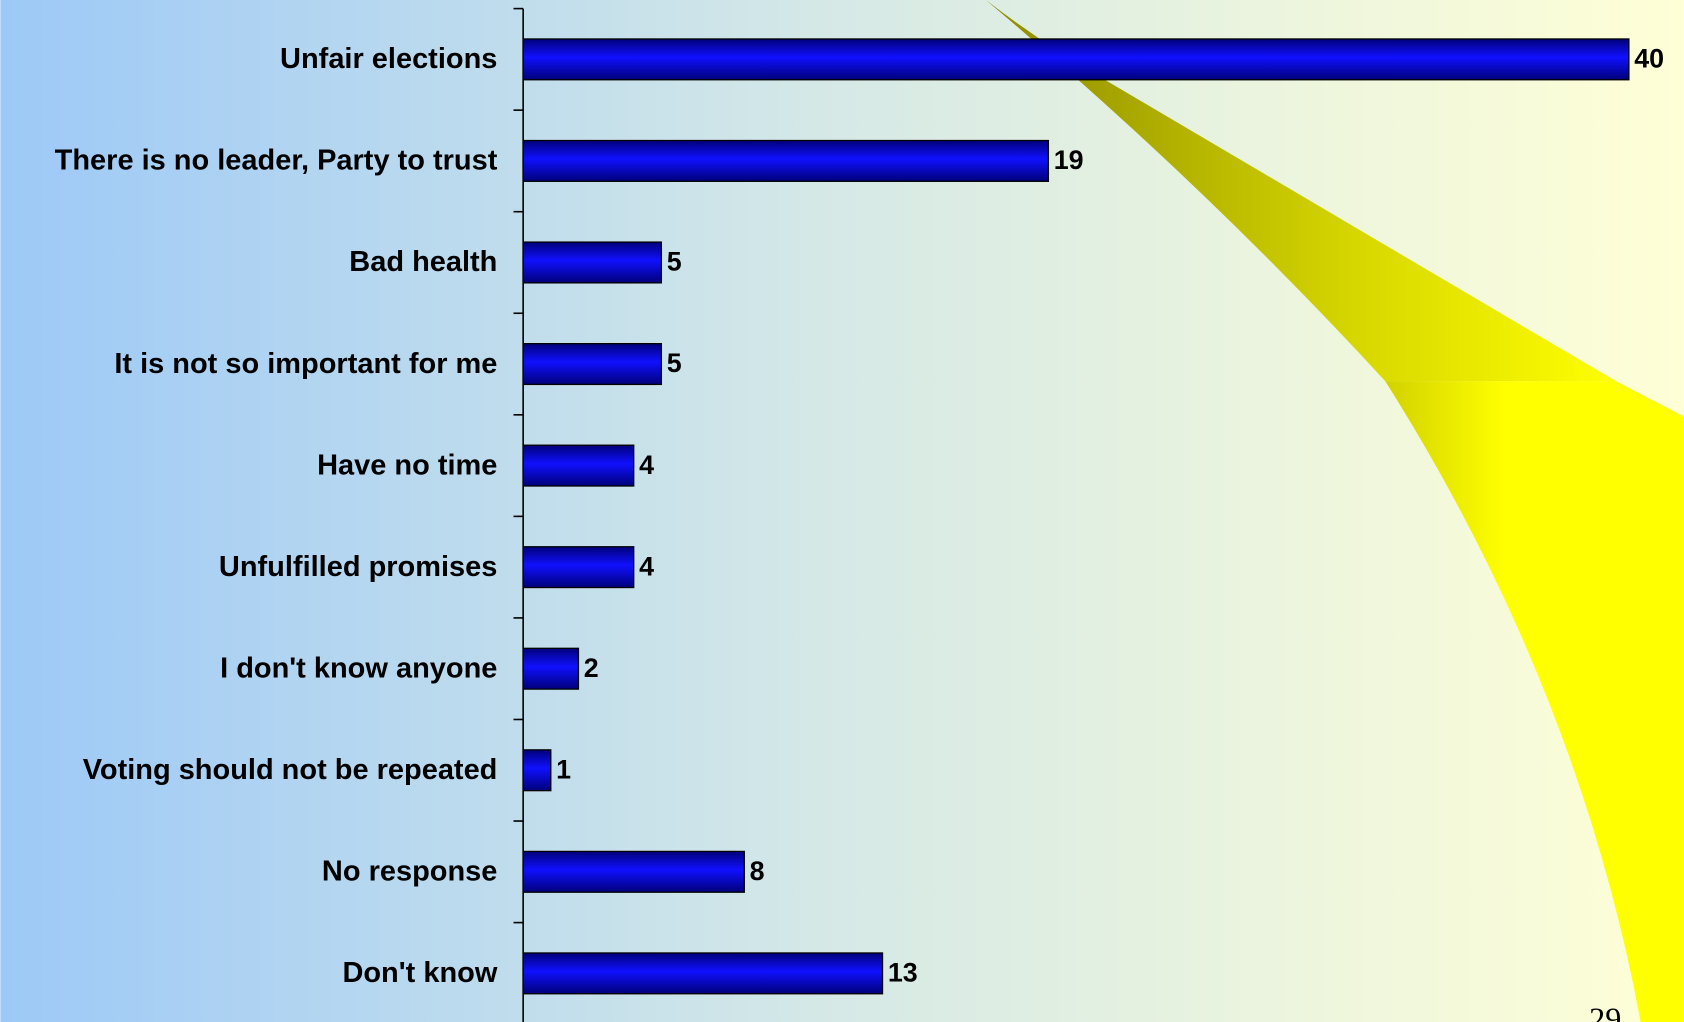 The image size is (1684, 1022). Describe the element at coordinates (358, 567) in the screenshot. I see `category-label: Unfulfilled promises` at that location.